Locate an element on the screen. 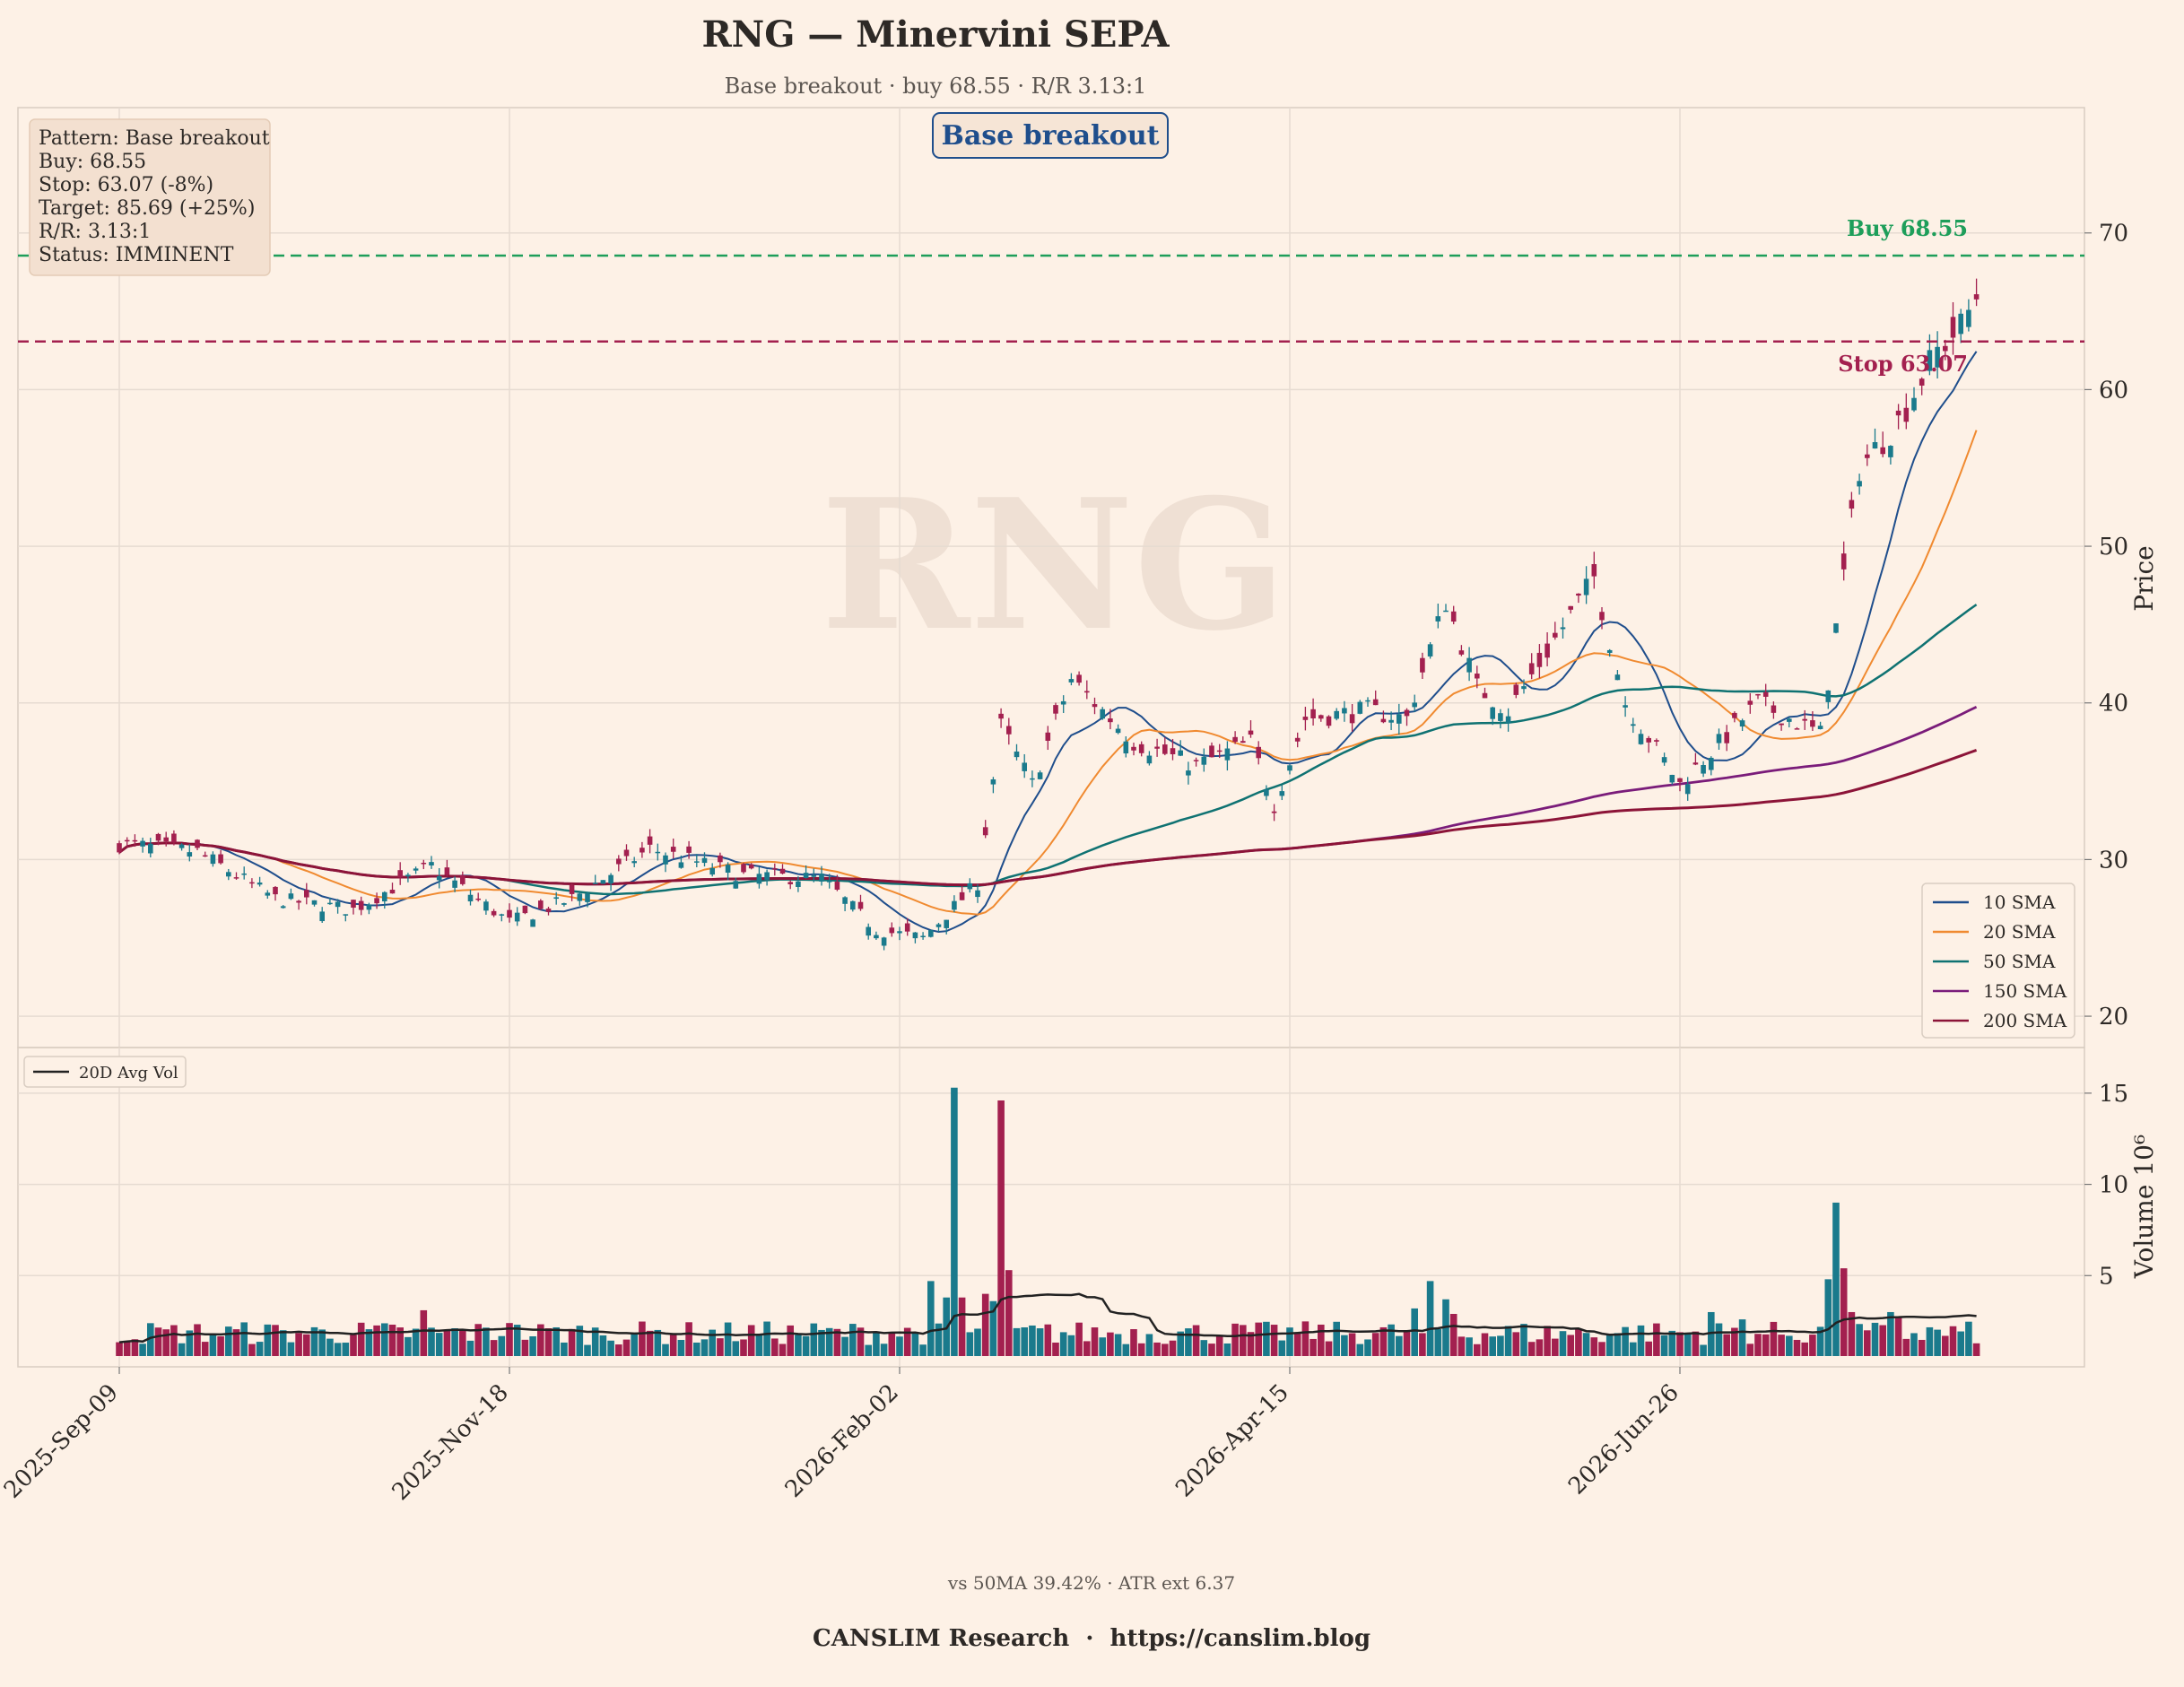 This screenshot has height=1687, width=2184. price-tick-label: 60 is located at coordinates (2113, 390).